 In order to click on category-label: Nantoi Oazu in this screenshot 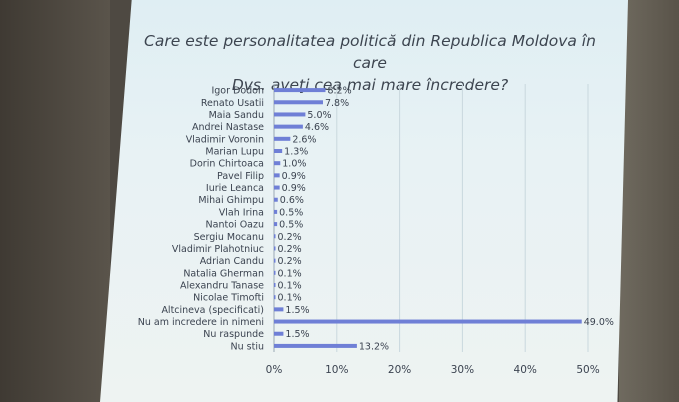, I will do `click(235, 225)`.